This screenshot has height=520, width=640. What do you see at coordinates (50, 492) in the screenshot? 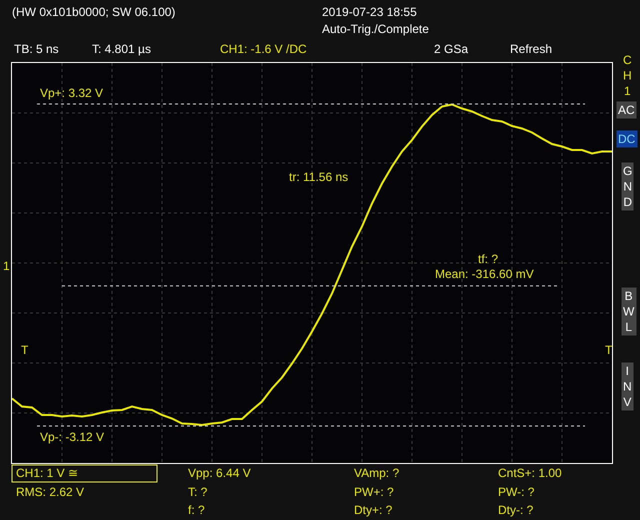
I see `text: RMS: 2.62 V` at bounding box center [50, 492].